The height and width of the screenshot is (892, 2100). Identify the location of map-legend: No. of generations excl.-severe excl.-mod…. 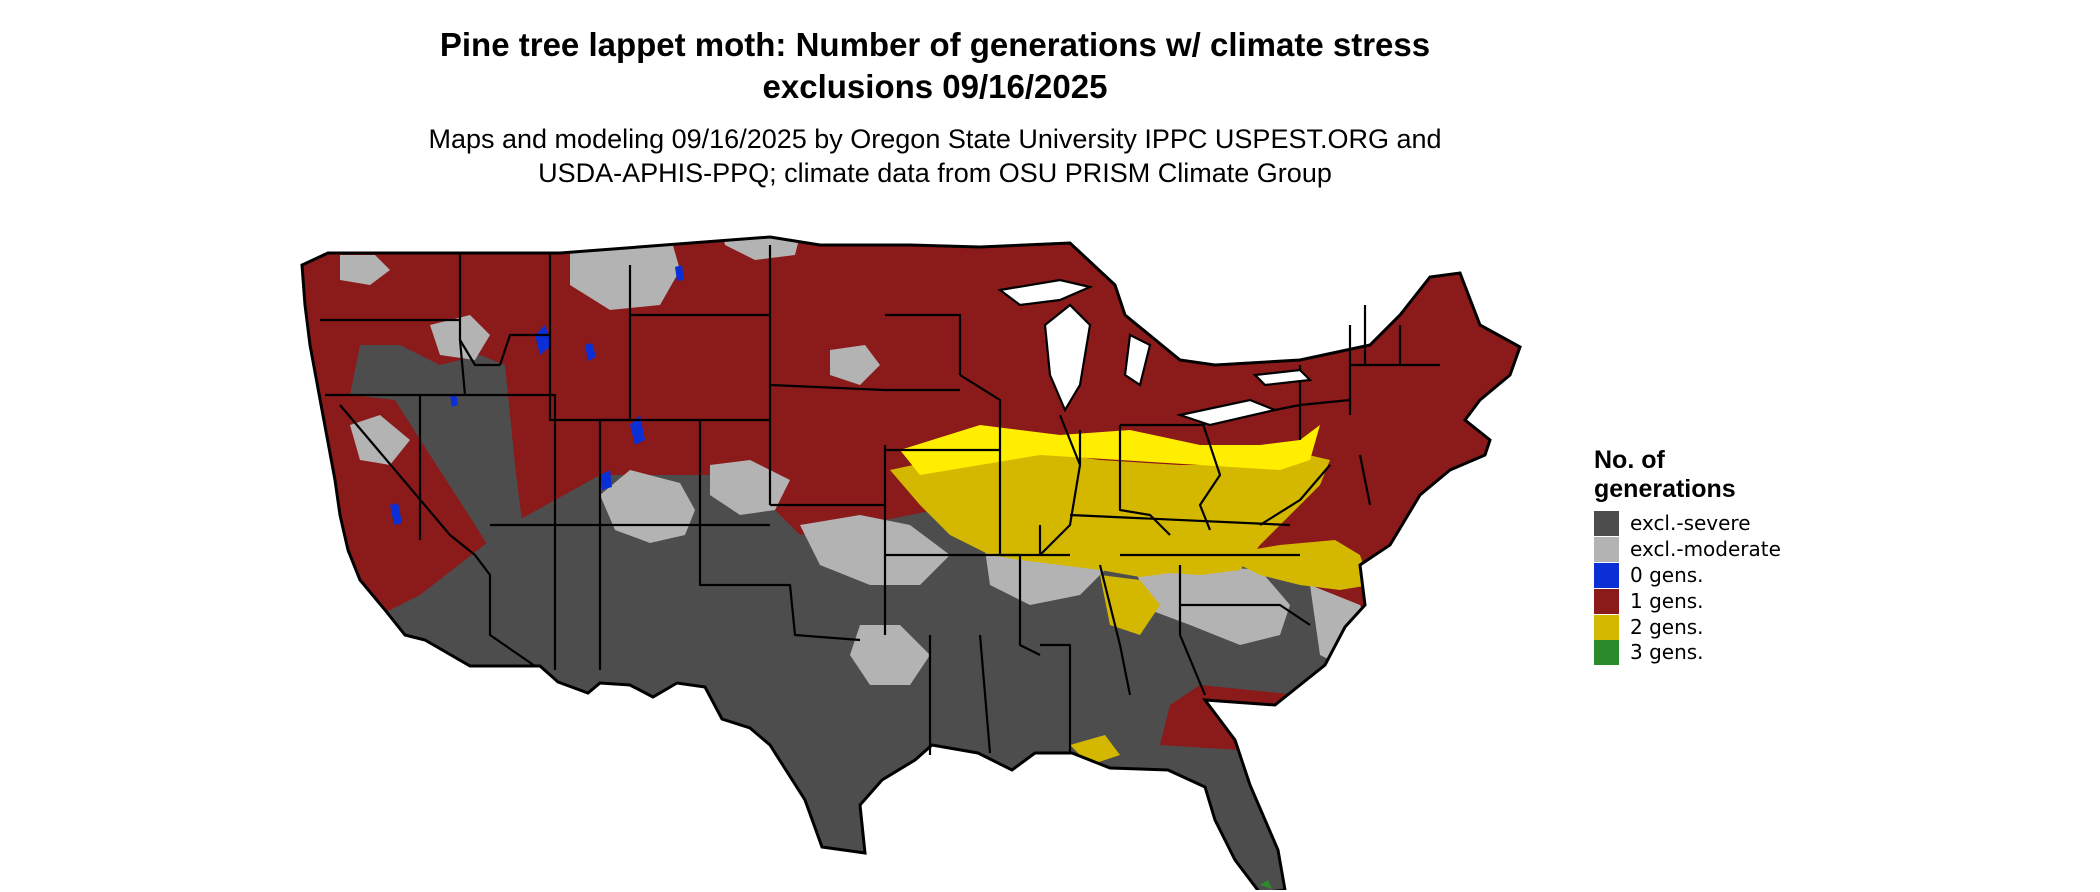
(1687, 556).